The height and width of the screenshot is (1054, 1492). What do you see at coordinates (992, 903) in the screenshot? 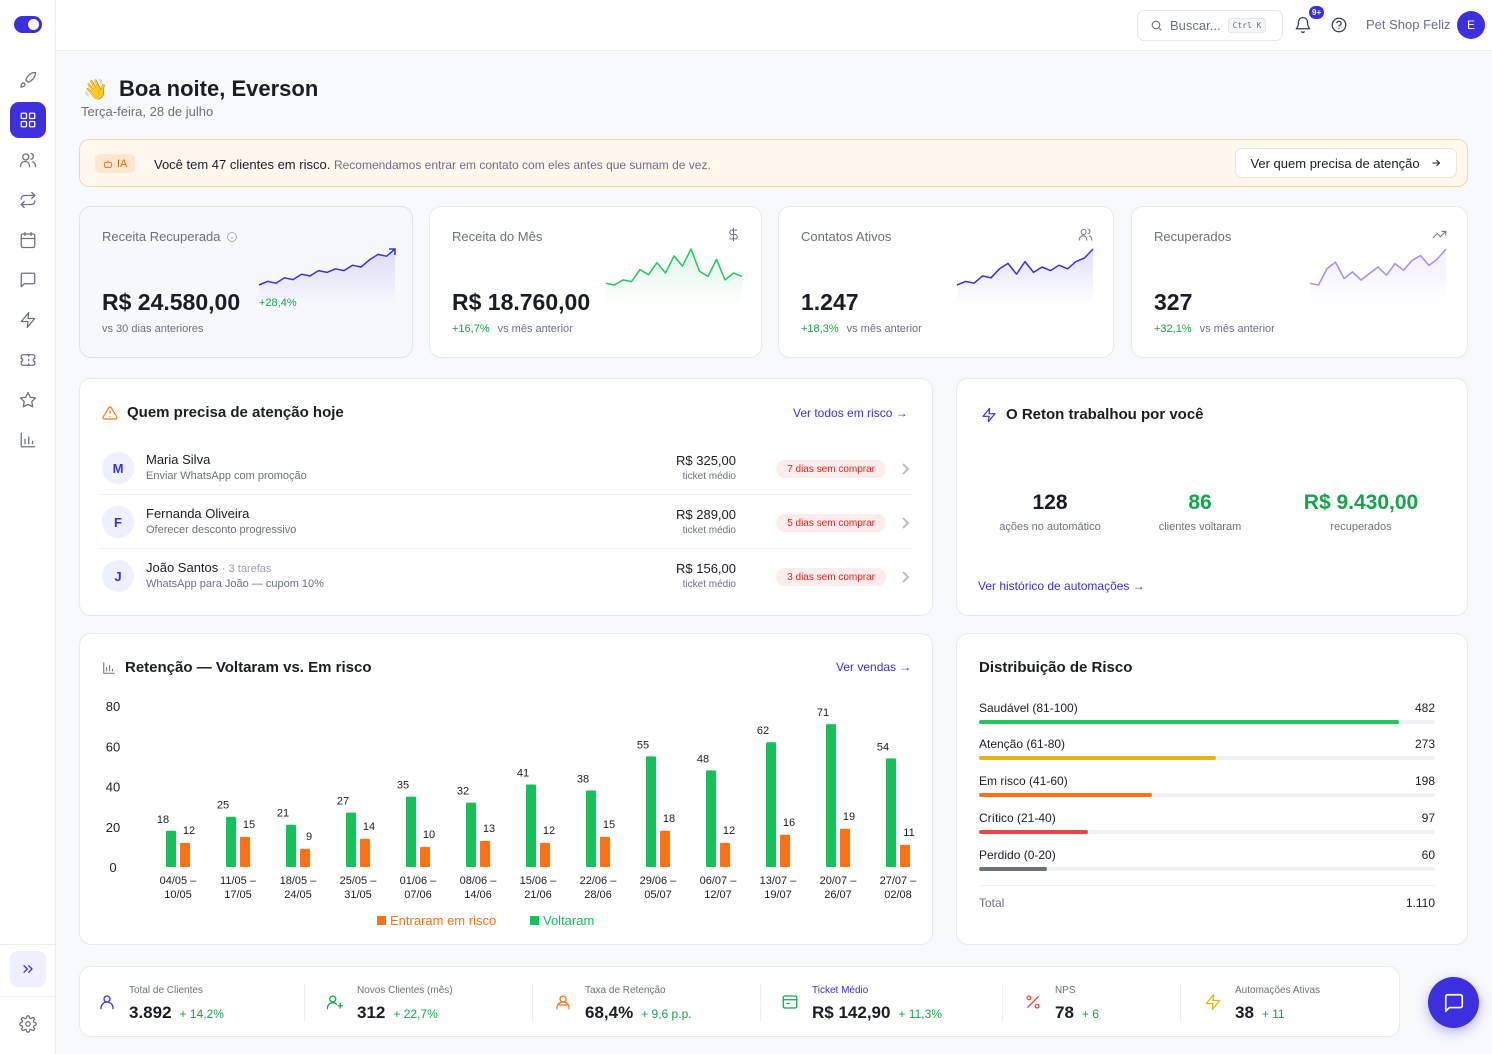
I see `distribution-total-label: Total` at bounding box center [992, 903].